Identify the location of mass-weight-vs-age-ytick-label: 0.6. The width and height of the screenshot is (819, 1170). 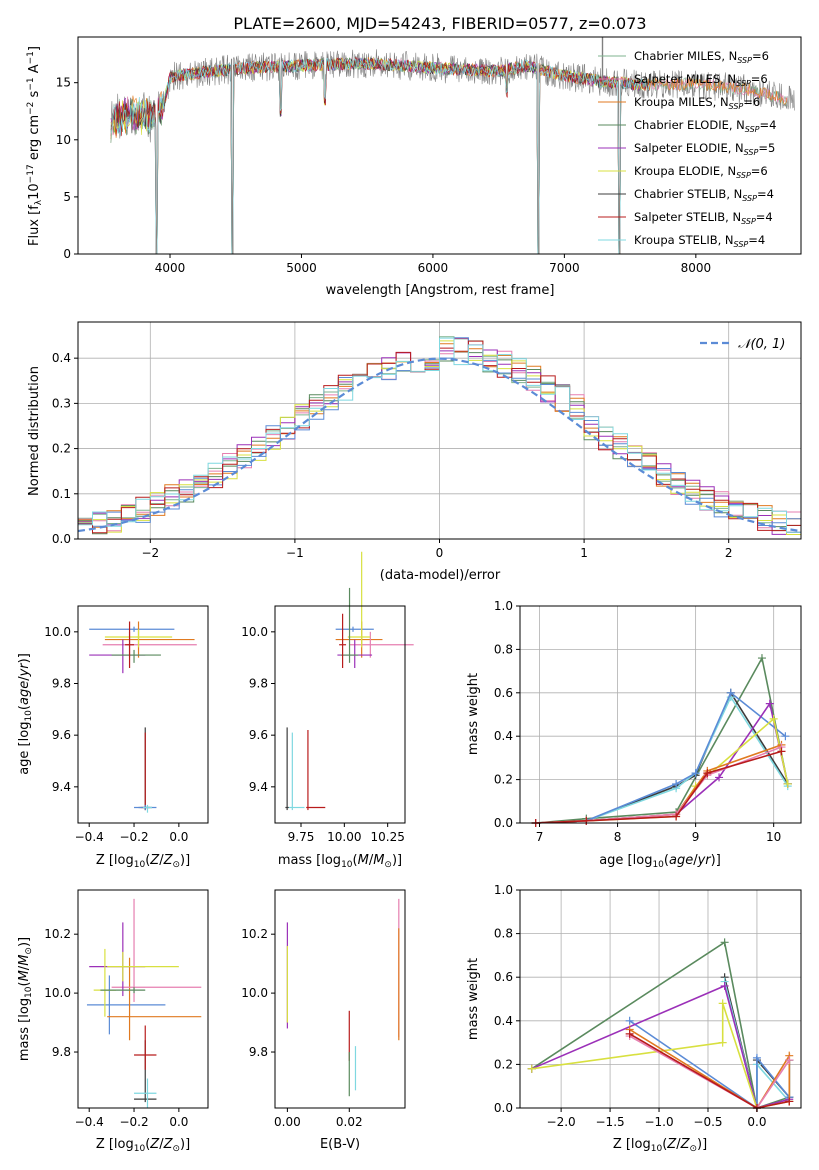
(503, 693).